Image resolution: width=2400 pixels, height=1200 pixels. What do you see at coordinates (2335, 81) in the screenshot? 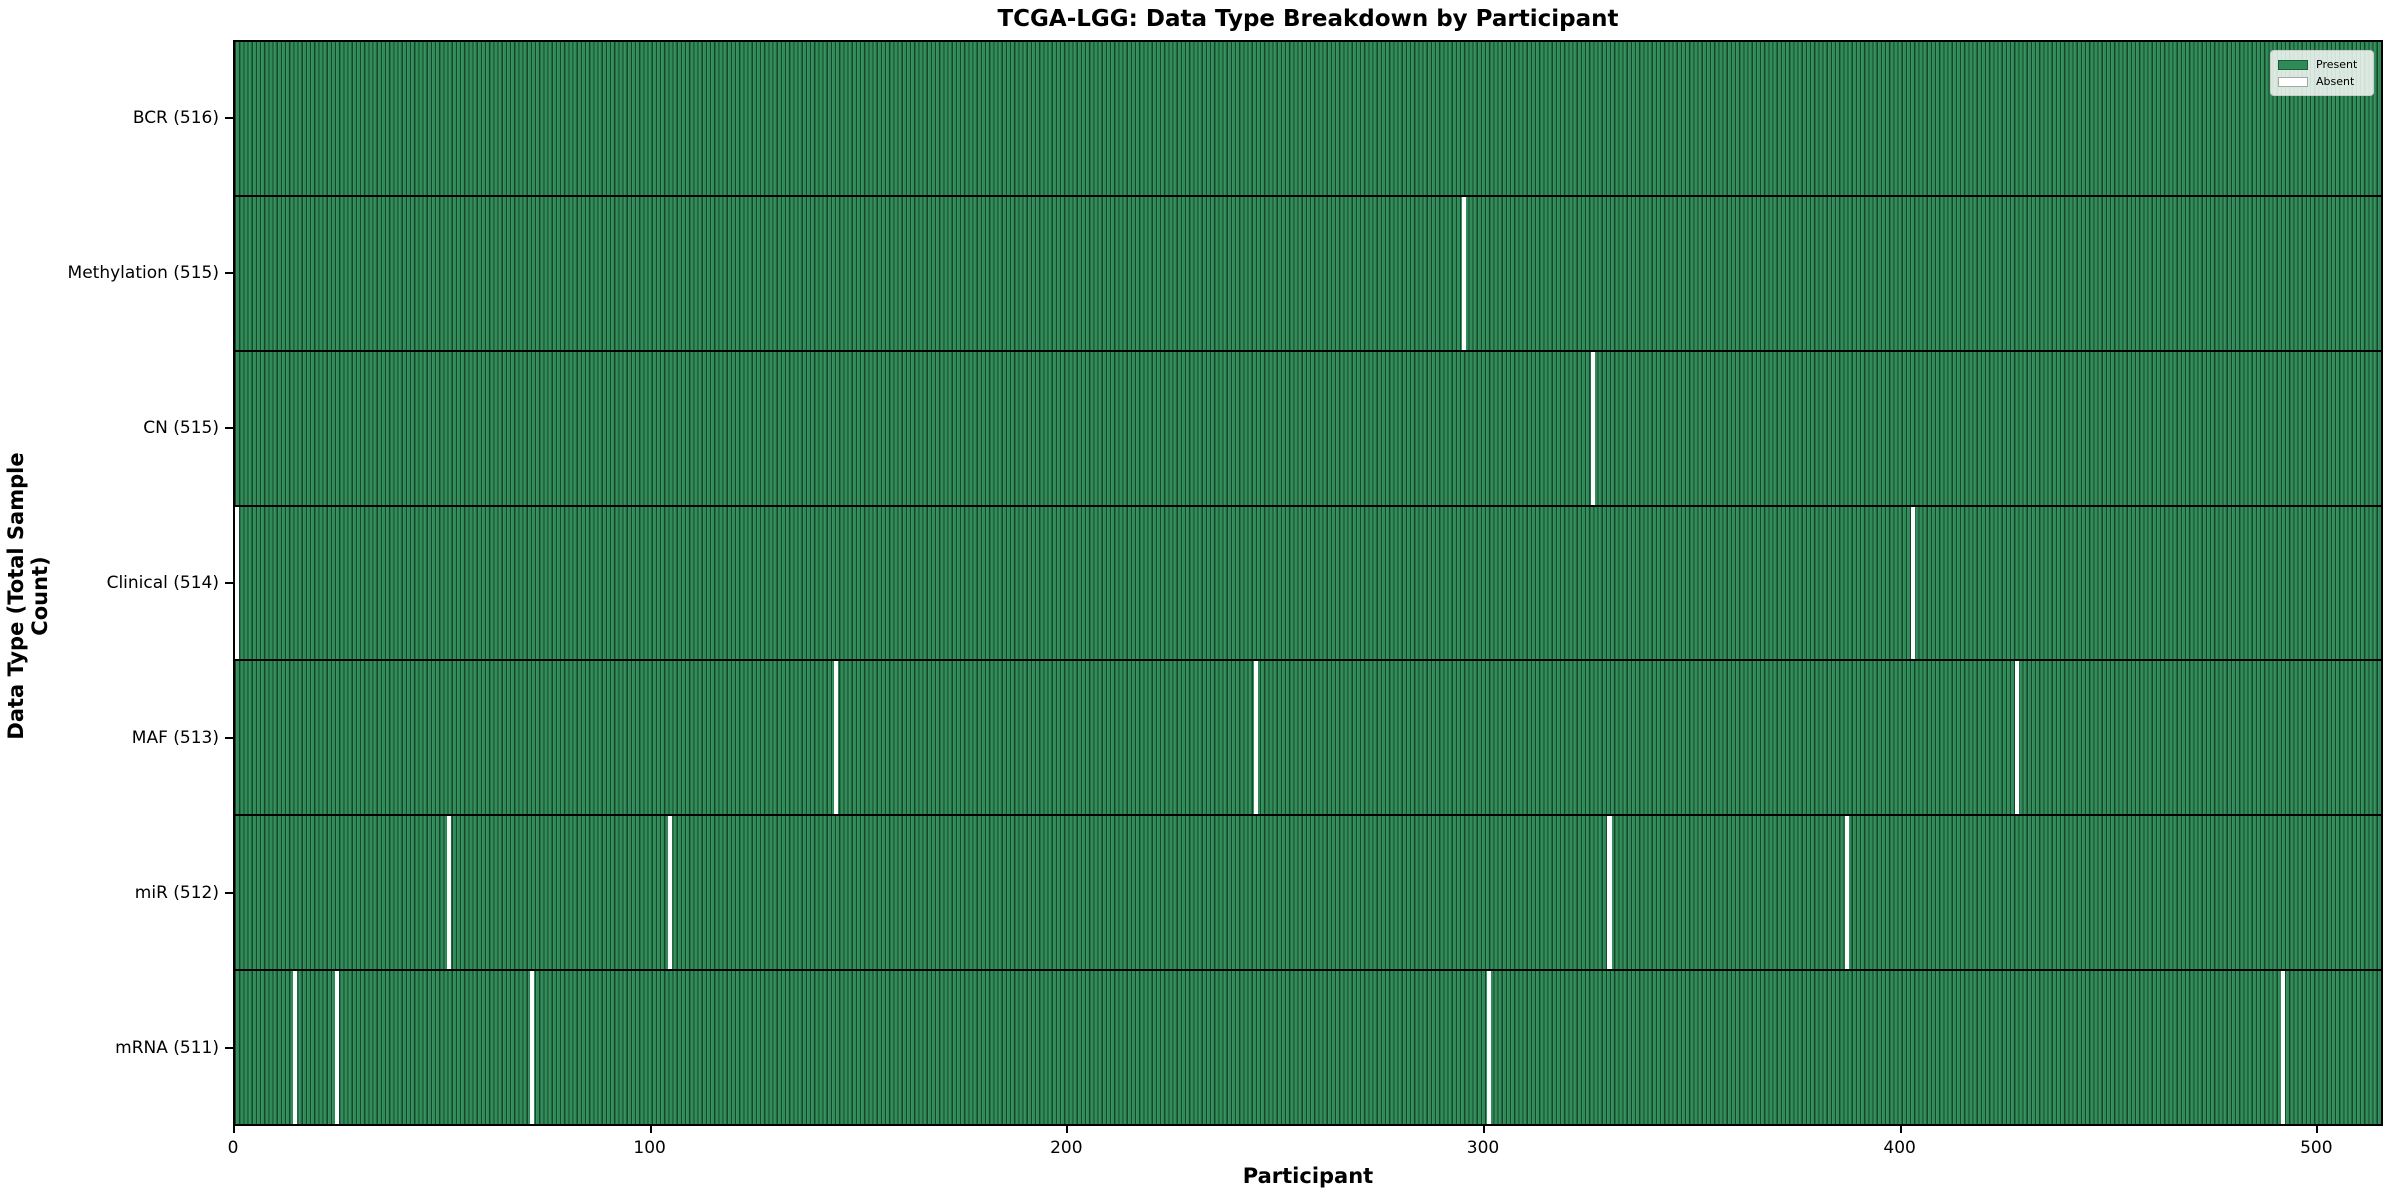
I see `legend-label-absent: Absent` at bounding box center [2335, 81].